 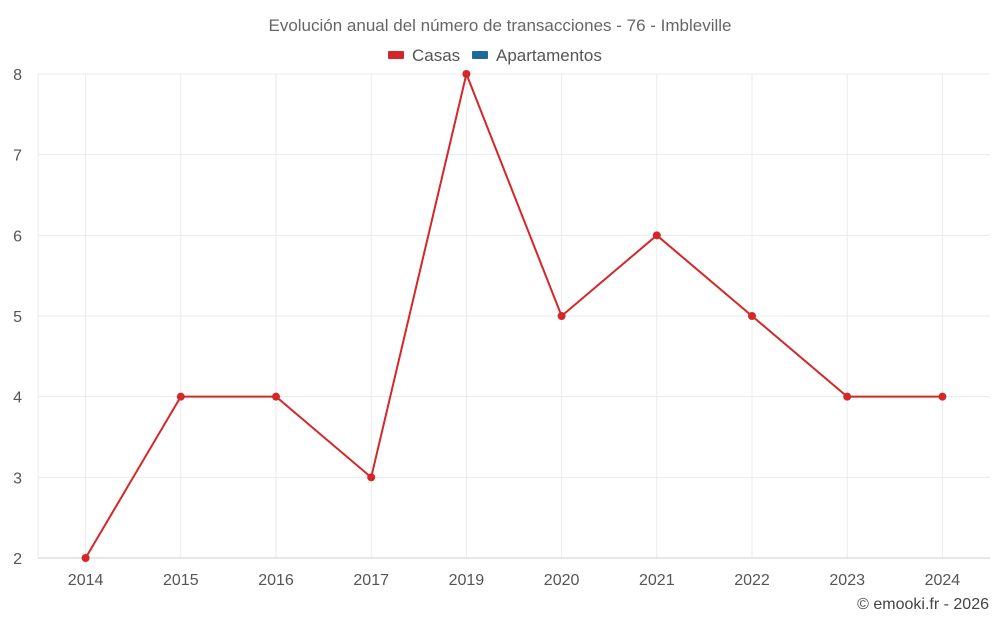 What do you see at coordinates (436, 55) in the screenshot?
I see `legend-label: Casas` at bounding box center [436, 55].